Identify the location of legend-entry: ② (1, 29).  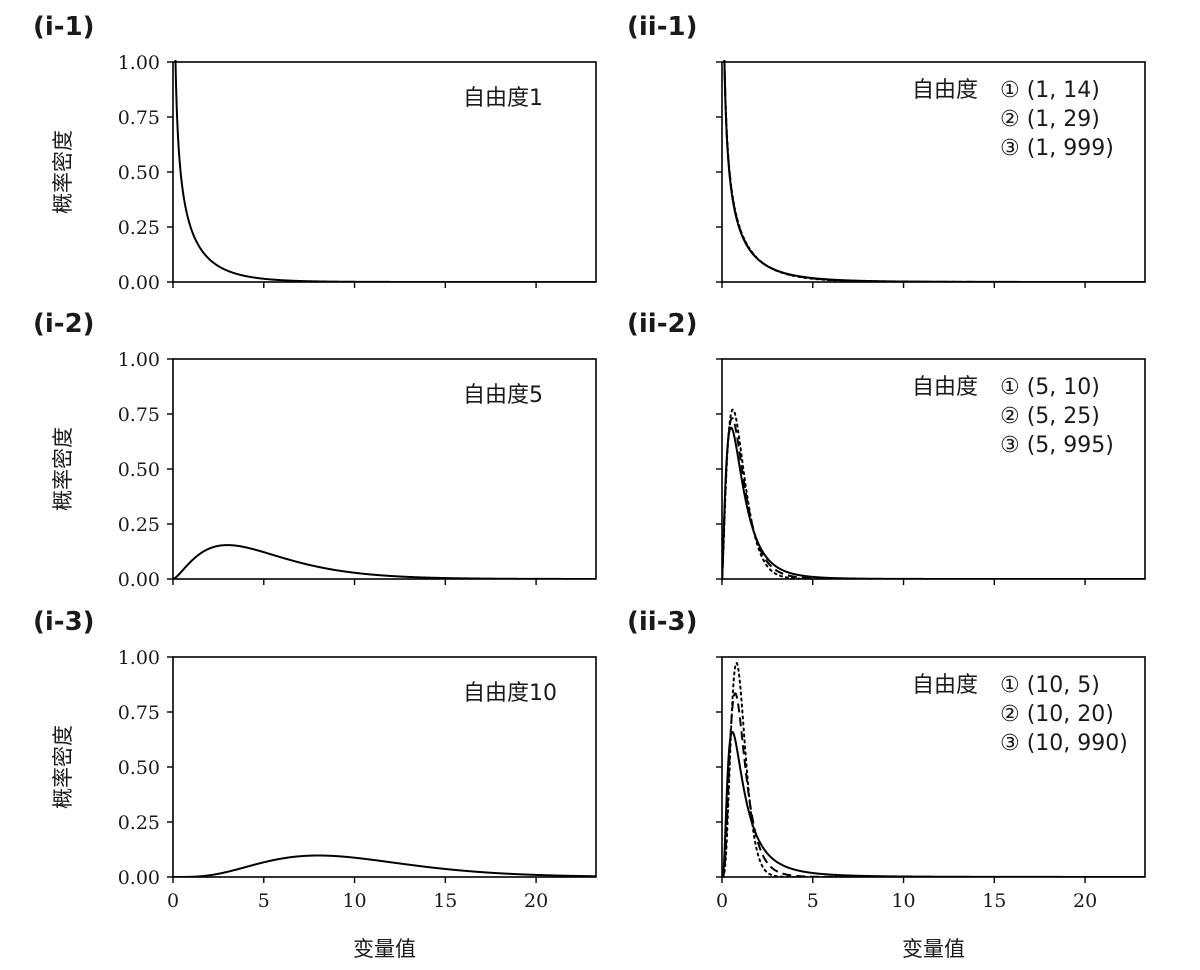
(1050, 119).